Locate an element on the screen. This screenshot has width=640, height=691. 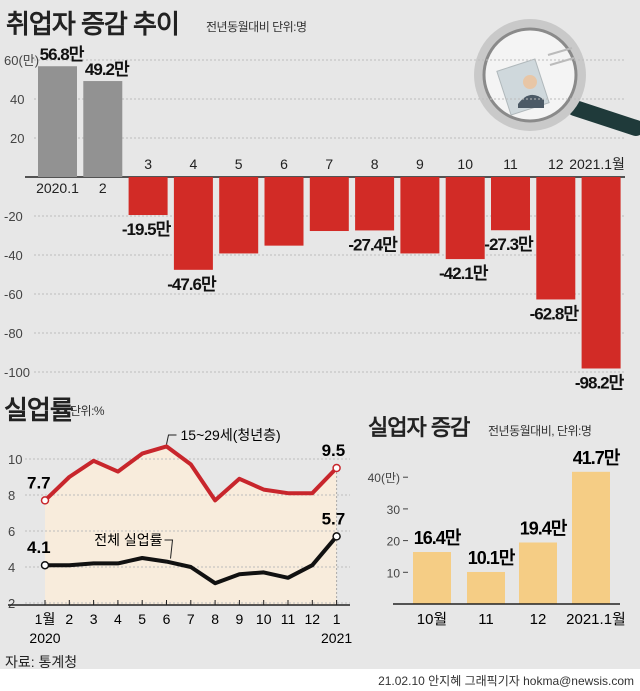
y-tick-label: 8 is located at coordinates (11, 495).